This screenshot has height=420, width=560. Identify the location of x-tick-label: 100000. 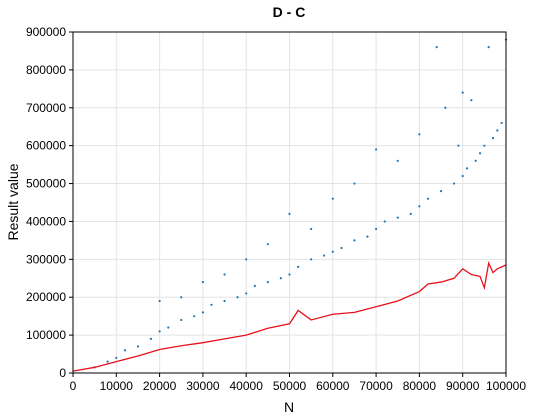
(506, 386).